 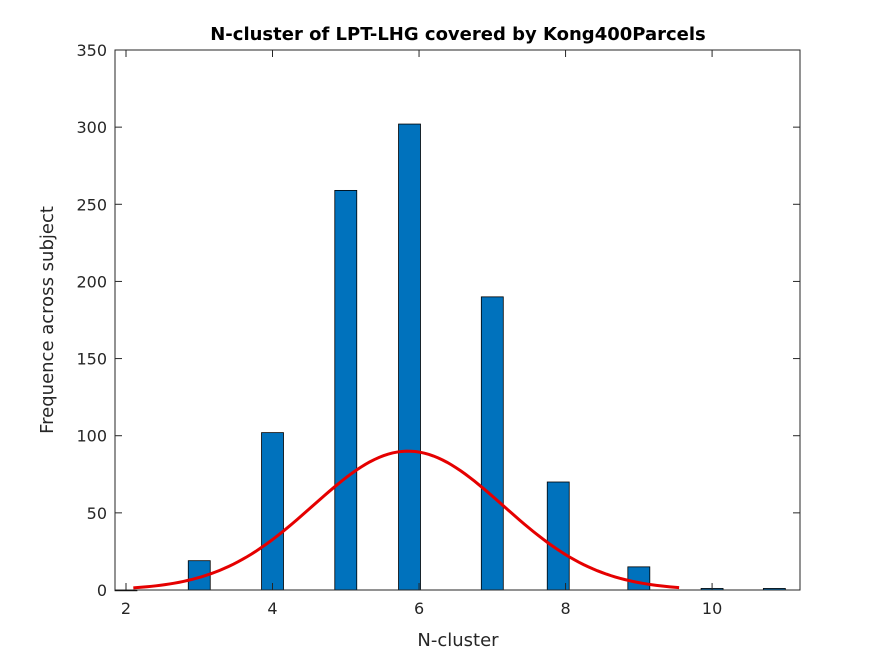 I want to click on y-axis-label: Frequence across subject, so click(x=47, y=320).